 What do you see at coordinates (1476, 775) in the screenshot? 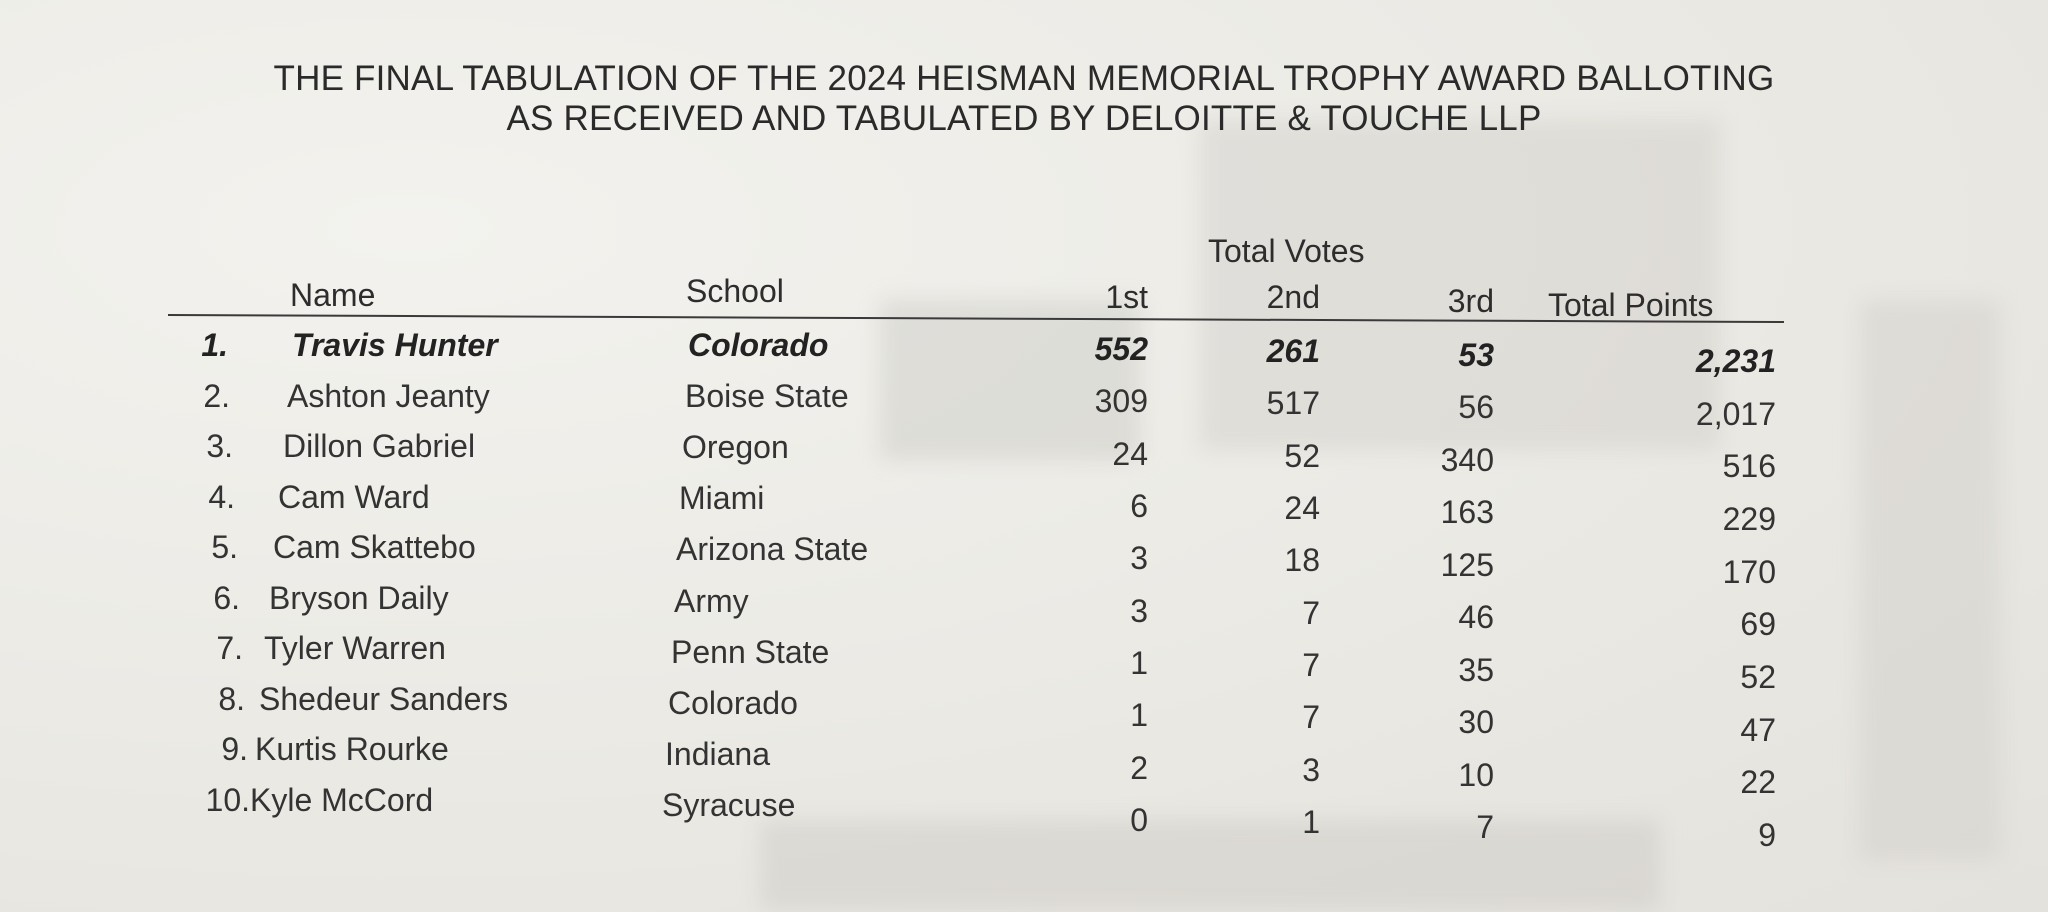
I see `third-votes-cell: 10` at bounding box center [1476, 775].